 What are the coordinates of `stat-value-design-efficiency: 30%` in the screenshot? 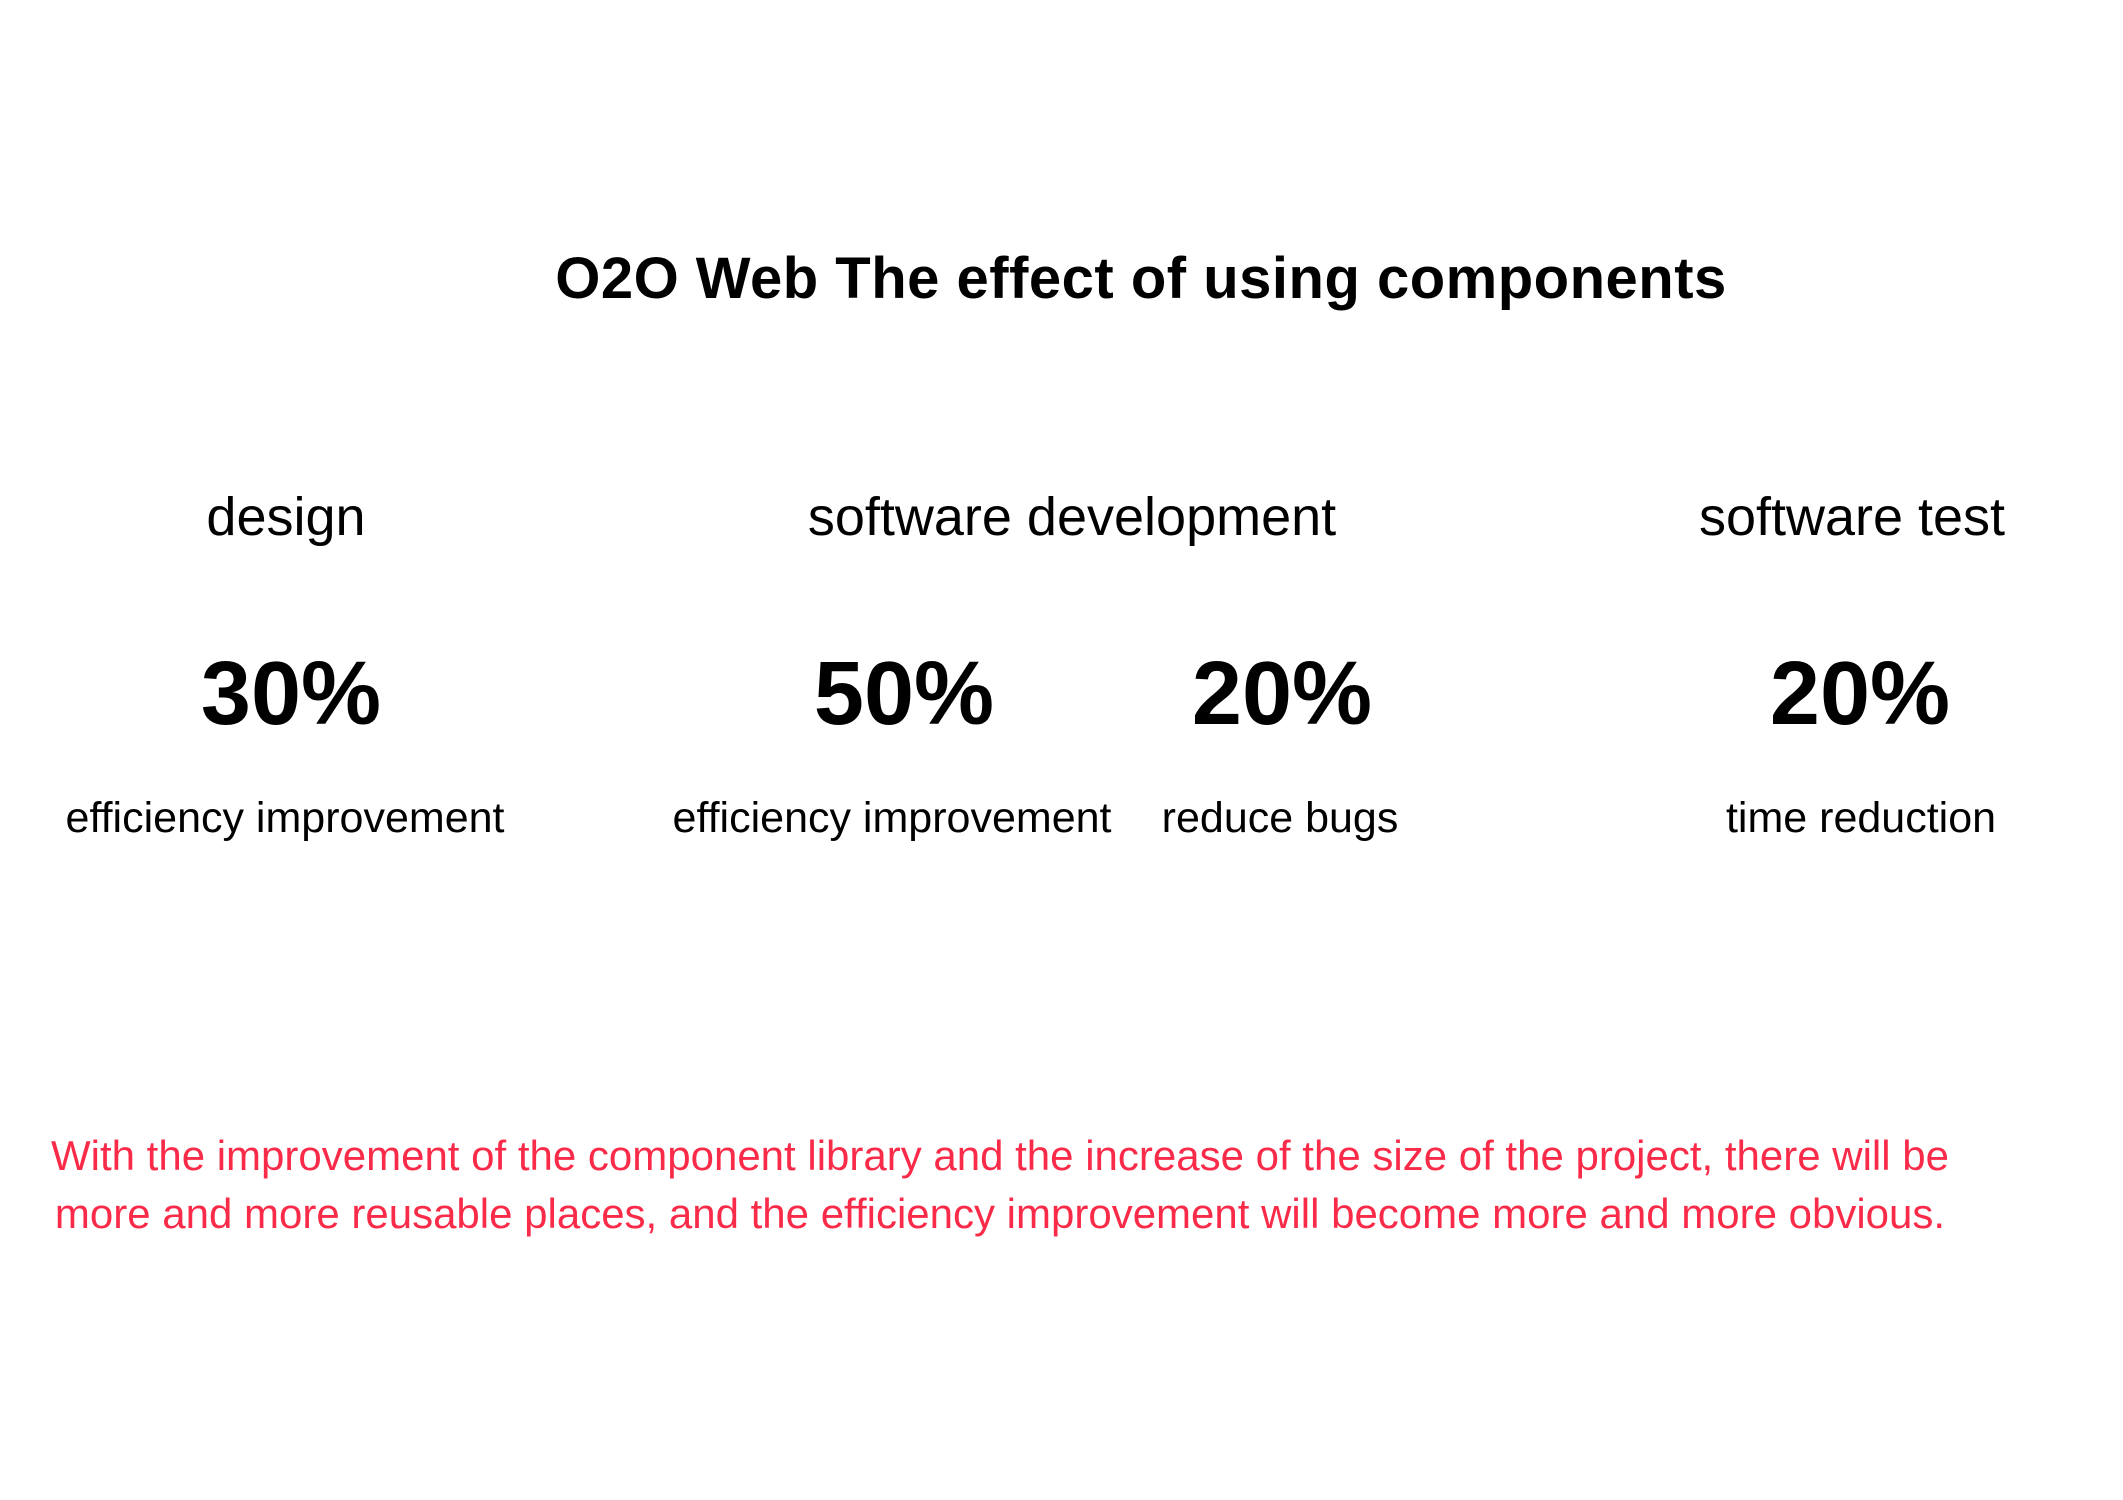 It's located at (291, 694).